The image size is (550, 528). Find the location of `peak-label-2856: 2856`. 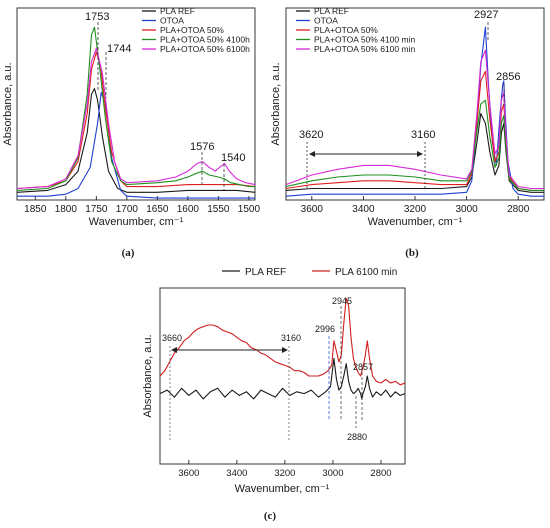

peak-label-2856: 2856 is located at coordinates (508, 77).